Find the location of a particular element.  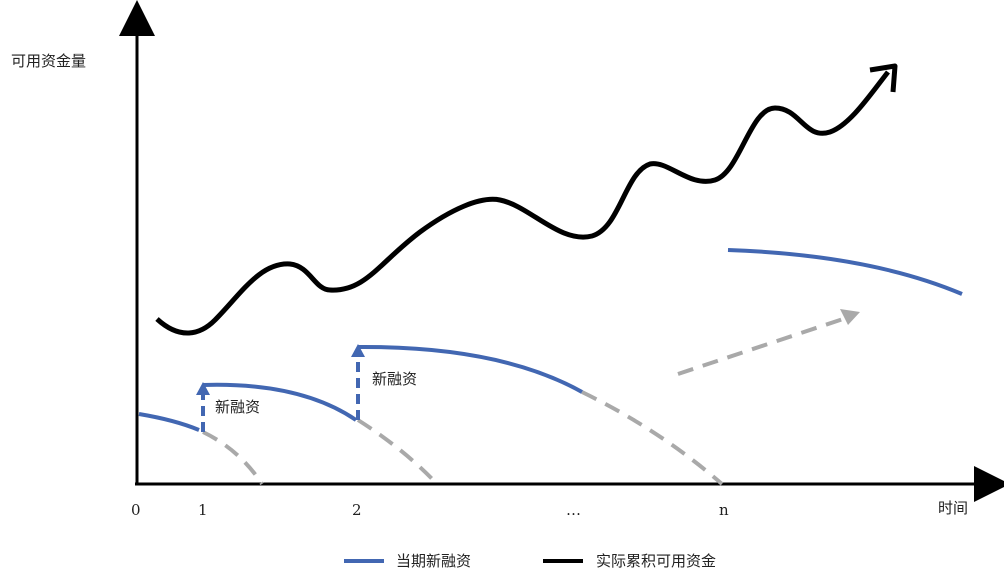

decay-projections is located at coordinates (463, 438).